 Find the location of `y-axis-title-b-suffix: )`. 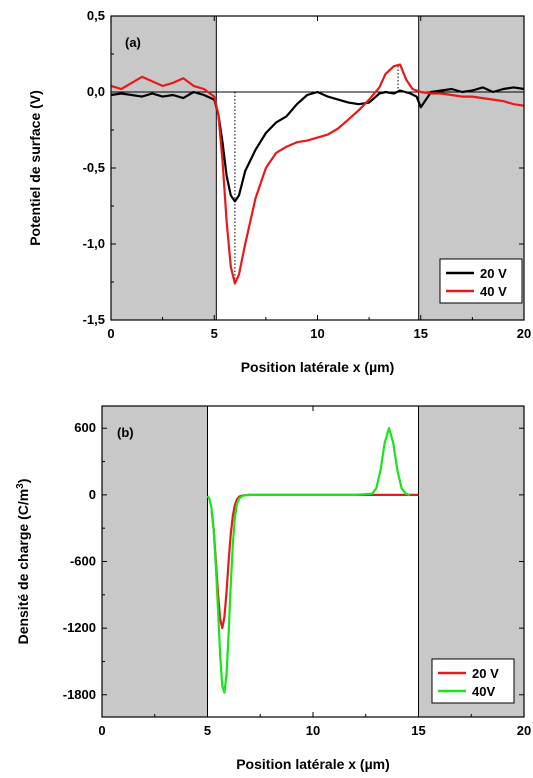

y-axis-title-b-suffix: ) is located at coordinates (23, 481).